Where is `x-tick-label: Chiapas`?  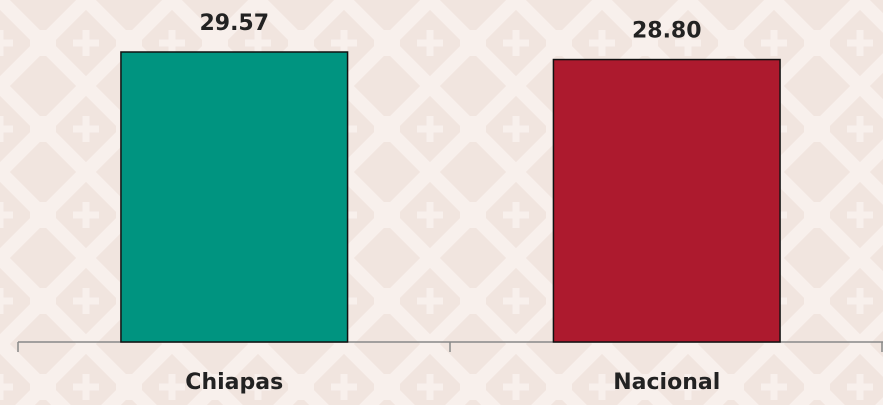
x-tick-label: Chiapas is located at coordinates (234, 382).